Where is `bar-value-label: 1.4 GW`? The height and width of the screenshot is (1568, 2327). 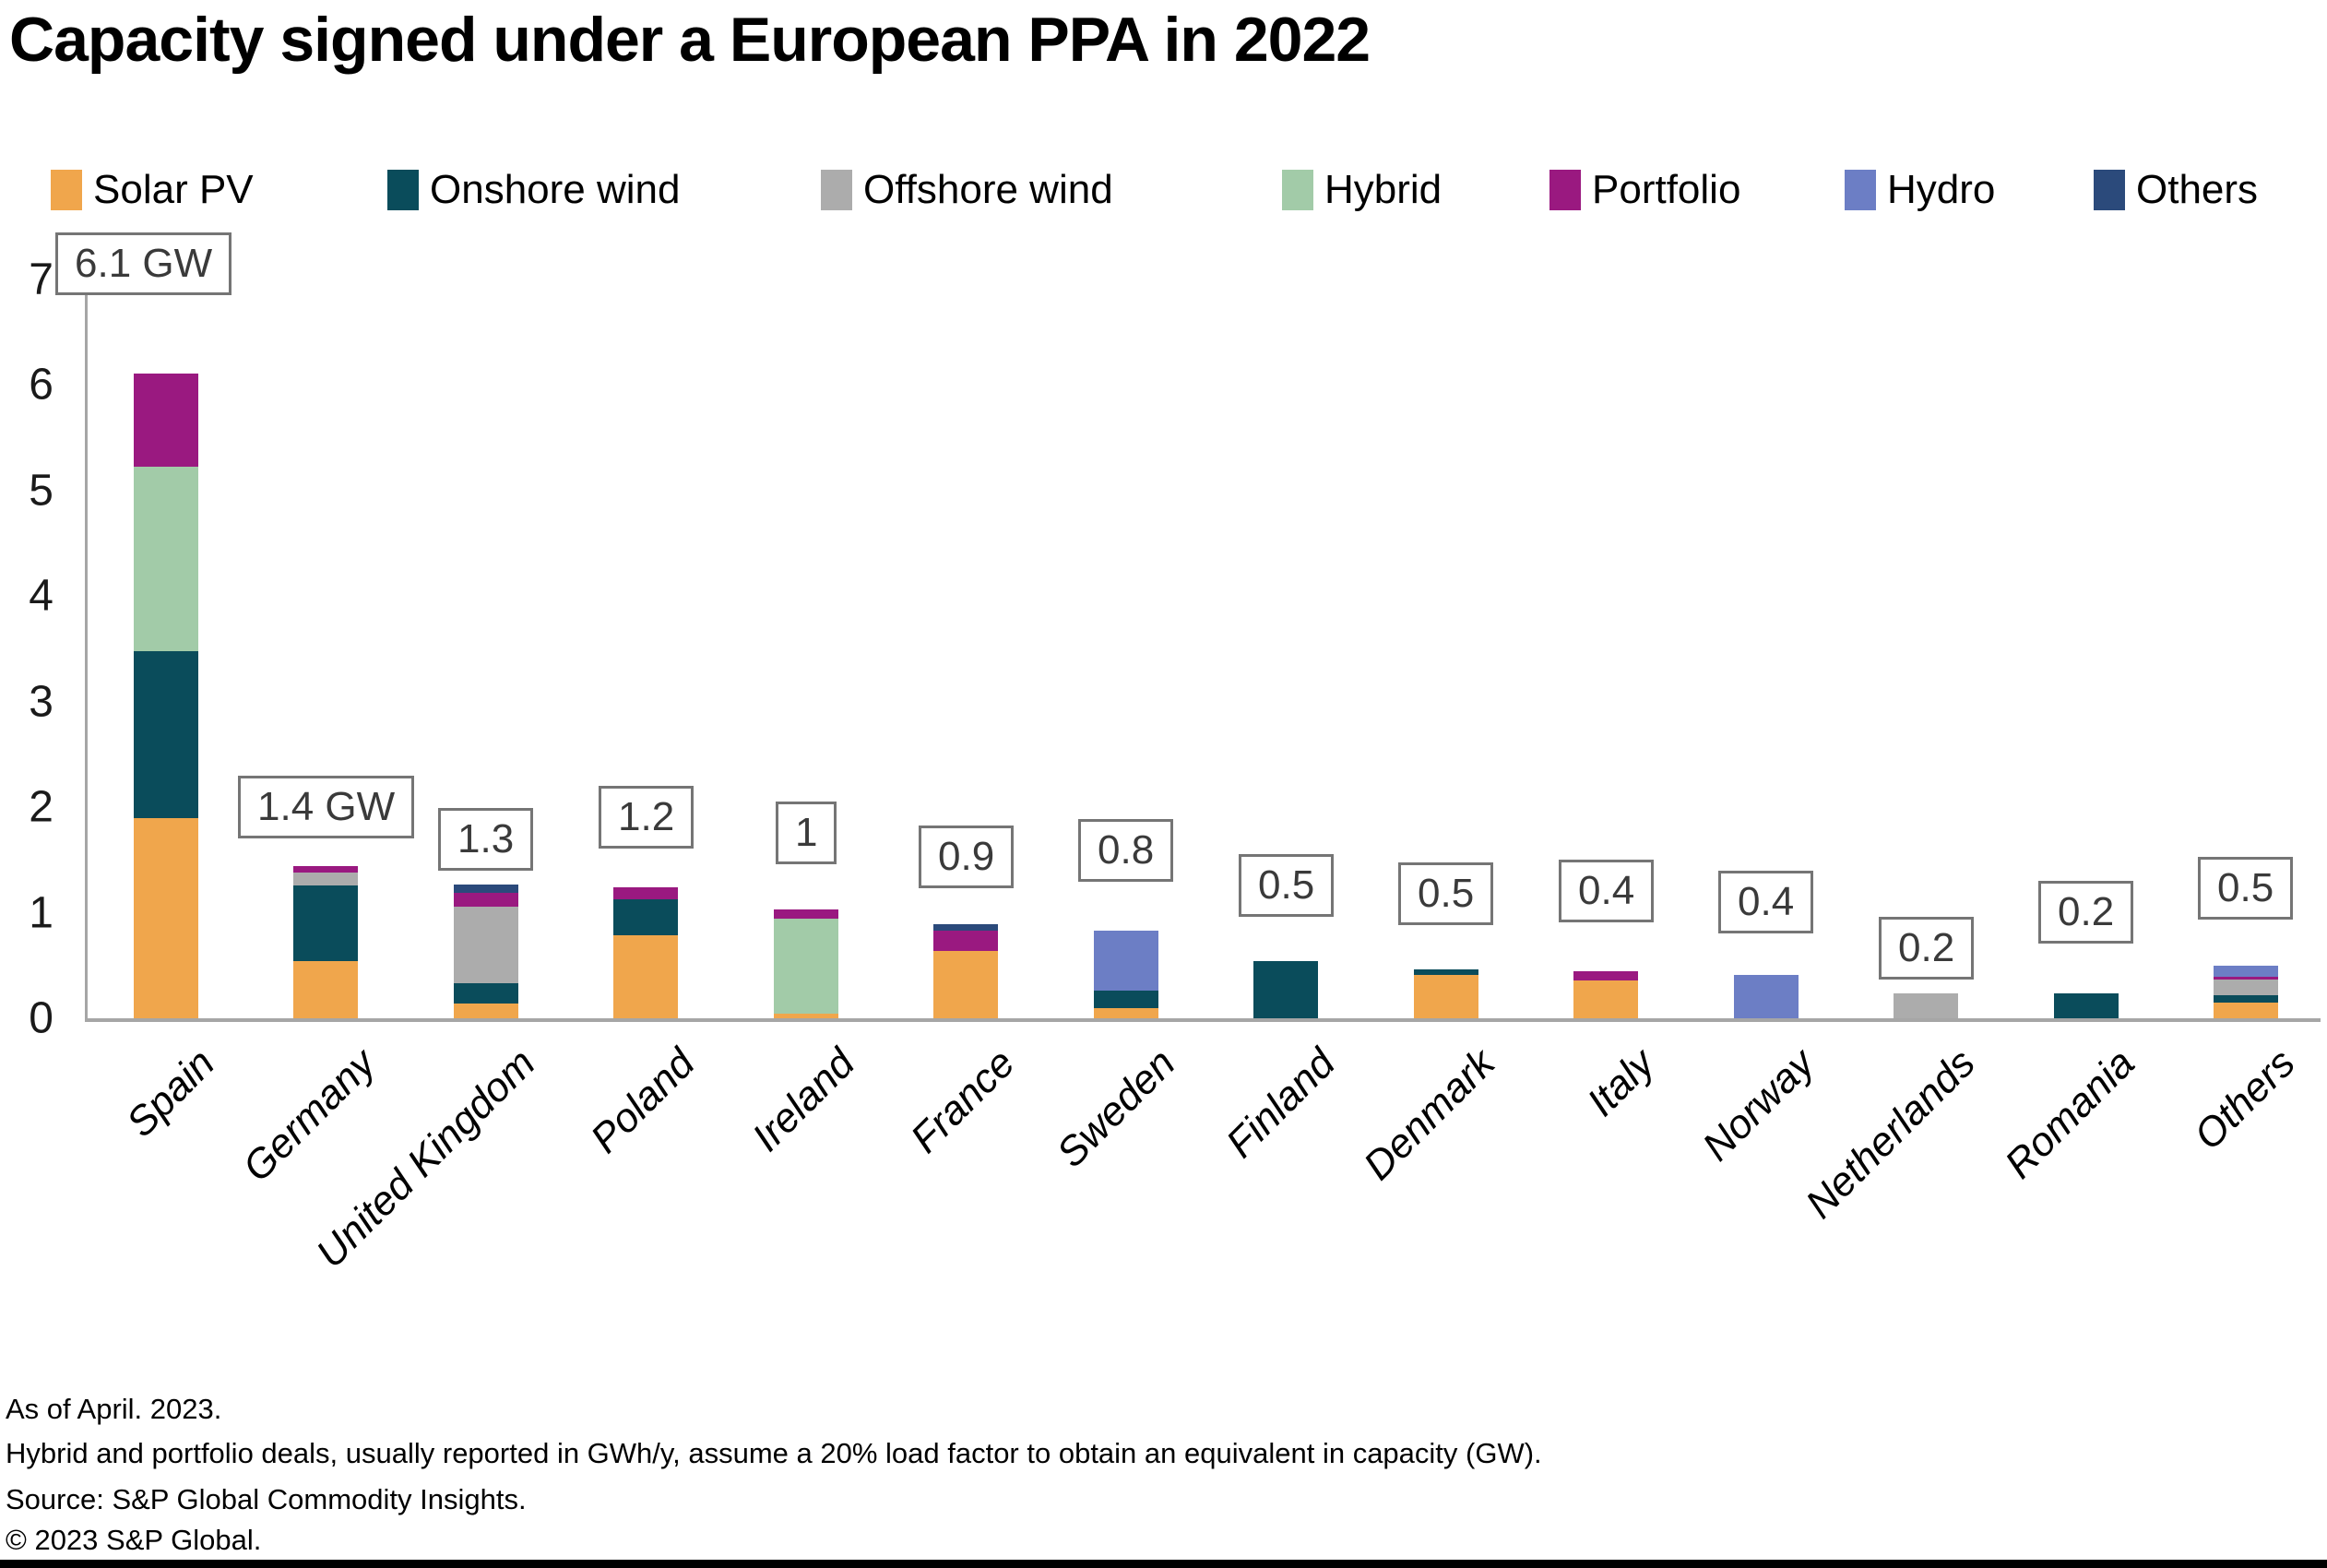
bar-value-label: 1.4 GW is located at coordinates (327, 807).